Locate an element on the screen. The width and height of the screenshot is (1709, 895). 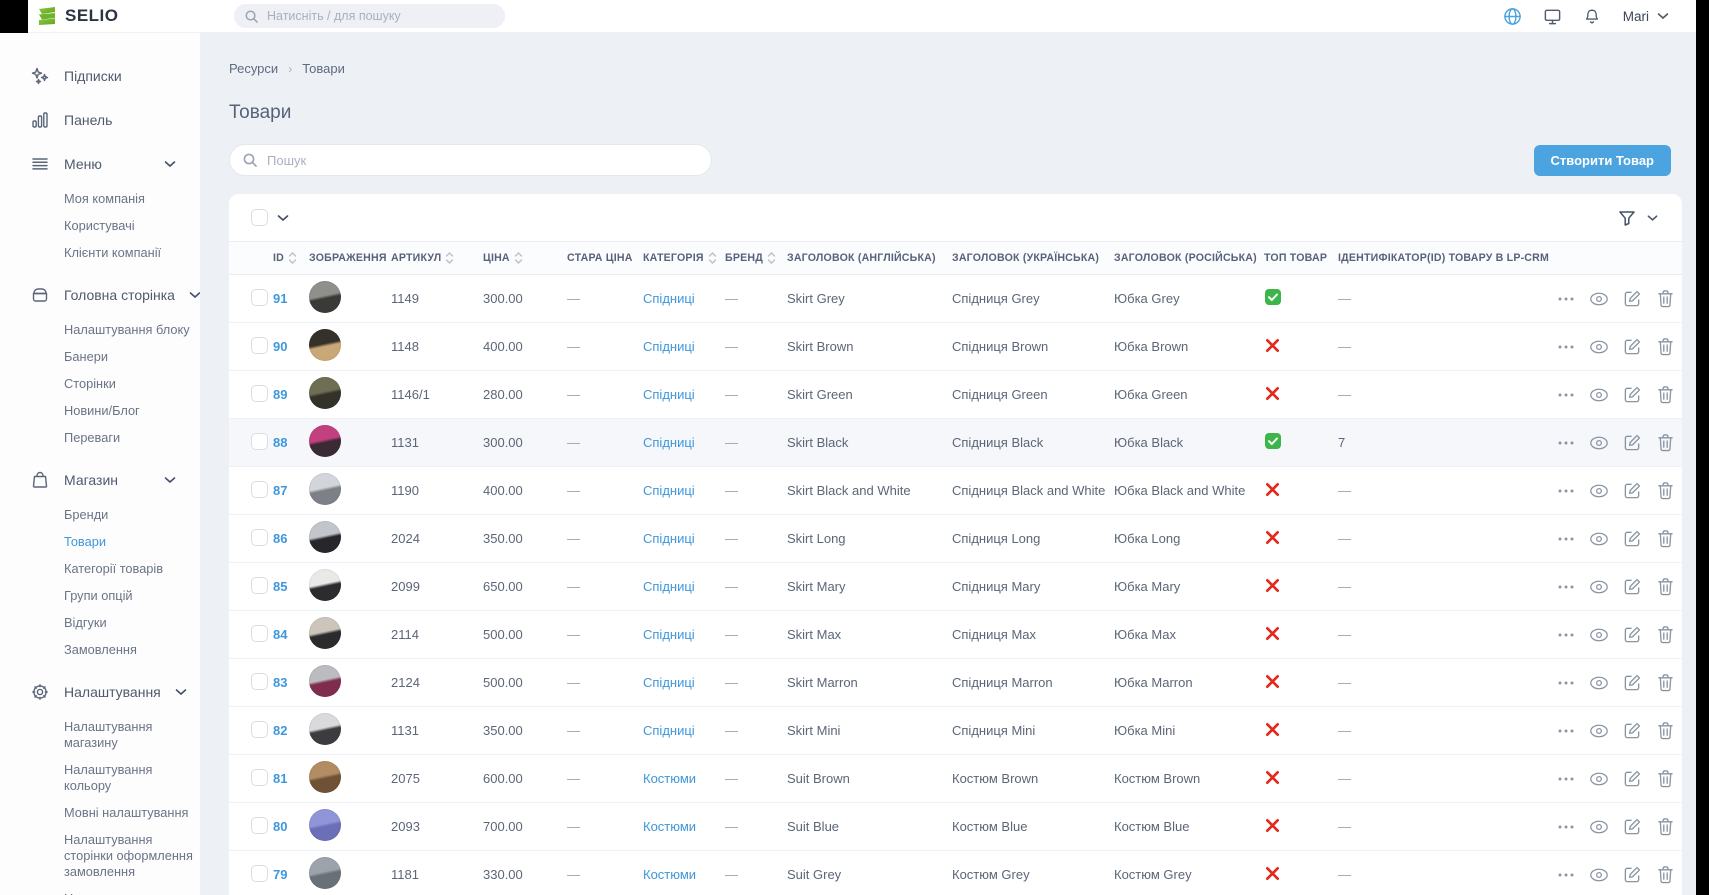
sidebar-item-4-2: Категорії товарів is located at coordinates (114, 568).